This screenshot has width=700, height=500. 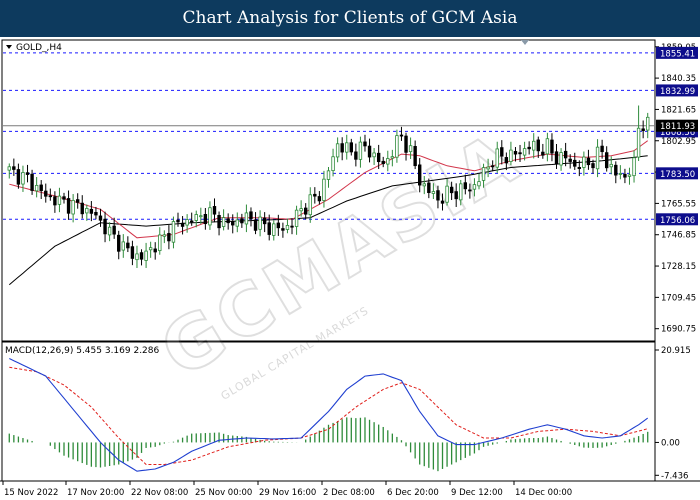 What do you see at coordinates (31, 493) in the screenshot?
I see `time-tick-label: 15 Nov 2022` at bounding box center [31, 493].